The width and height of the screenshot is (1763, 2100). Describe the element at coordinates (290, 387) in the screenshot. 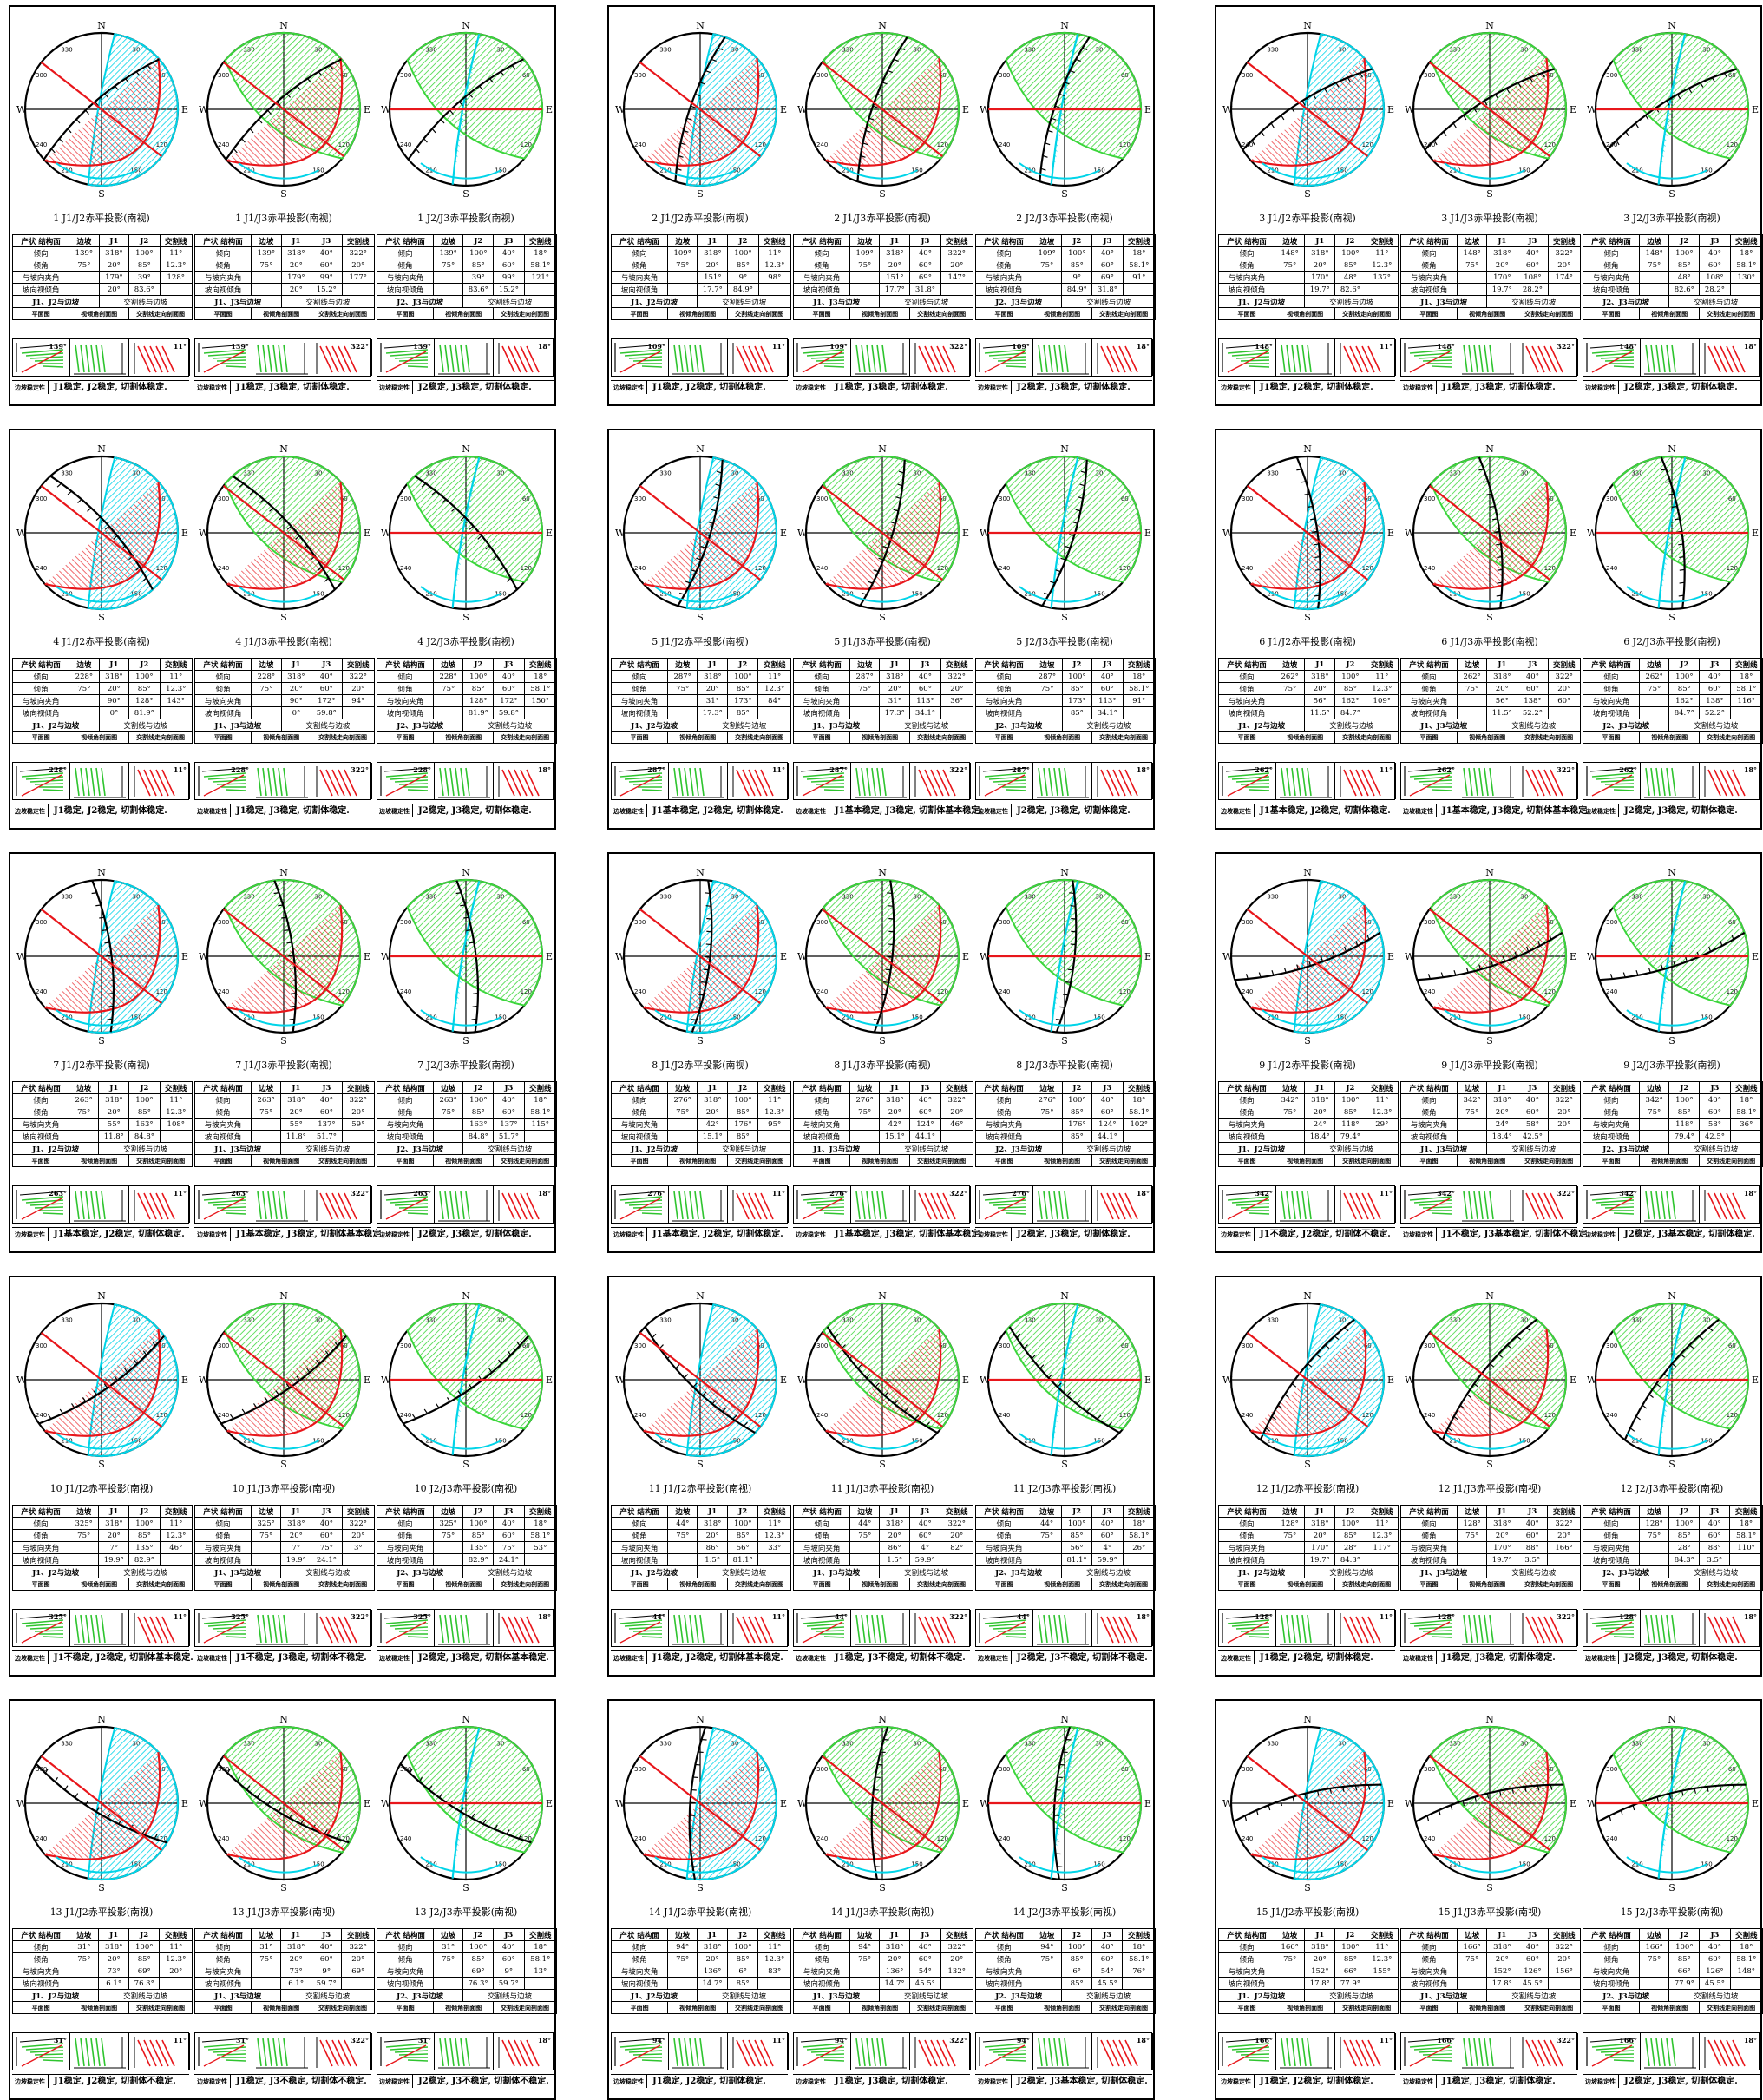

I see `conclusion-text: J1稳定, J3稳定, 切割体稳定.` at that location.